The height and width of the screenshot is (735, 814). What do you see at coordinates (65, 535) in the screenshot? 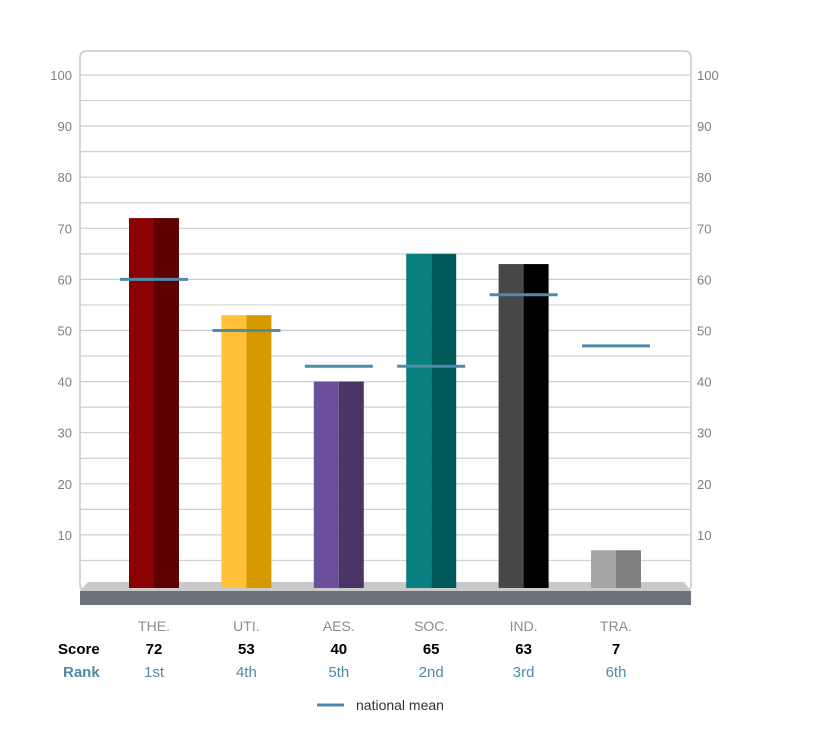
I see `left-tick-label: 10` at bounding box center [65, 535].